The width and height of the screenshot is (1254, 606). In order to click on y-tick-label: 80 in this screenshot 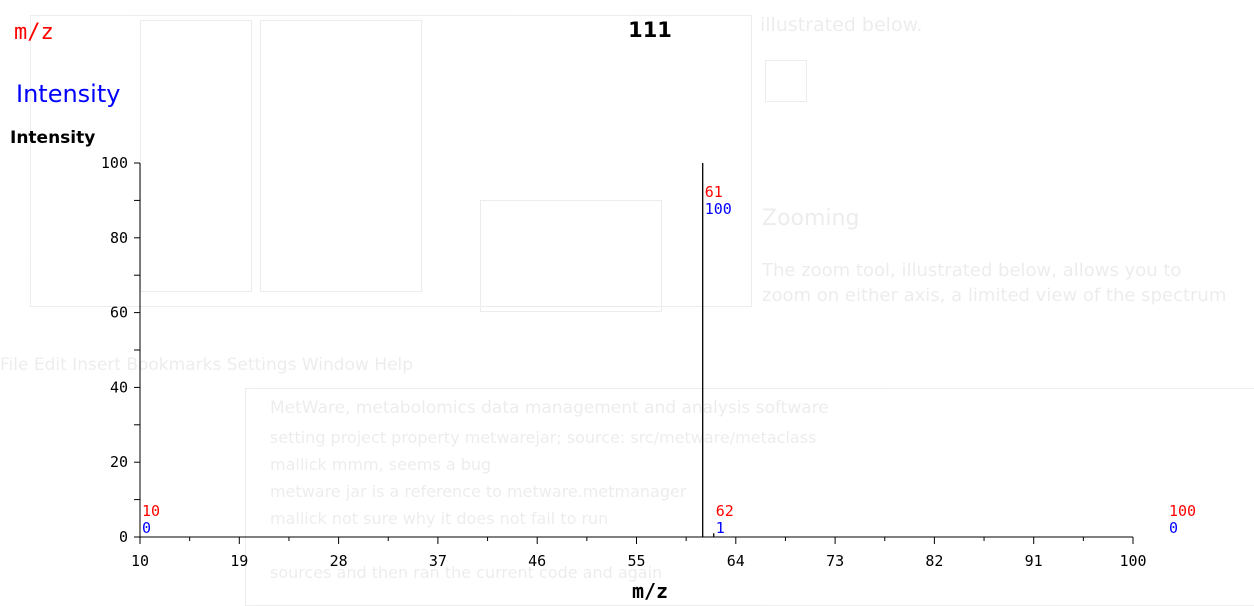, I will do `click(119, 238)`.